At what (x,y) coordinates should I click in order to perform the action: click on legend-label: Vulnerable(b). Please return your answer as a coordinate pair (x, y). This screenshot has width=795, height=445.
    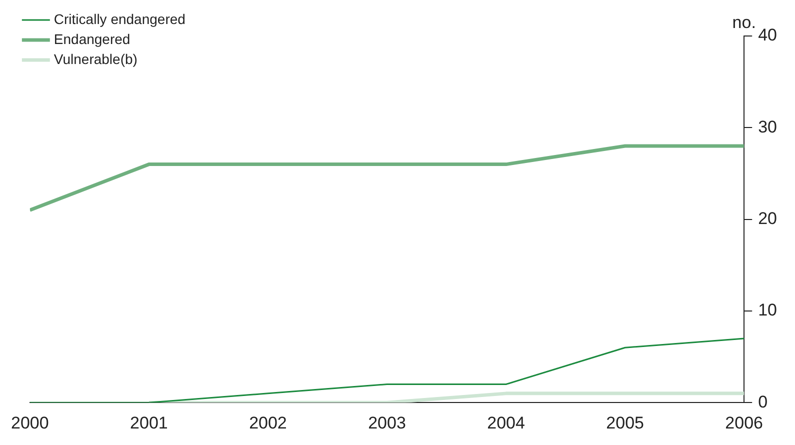
    Looking at the image, I should click on (96, 58).